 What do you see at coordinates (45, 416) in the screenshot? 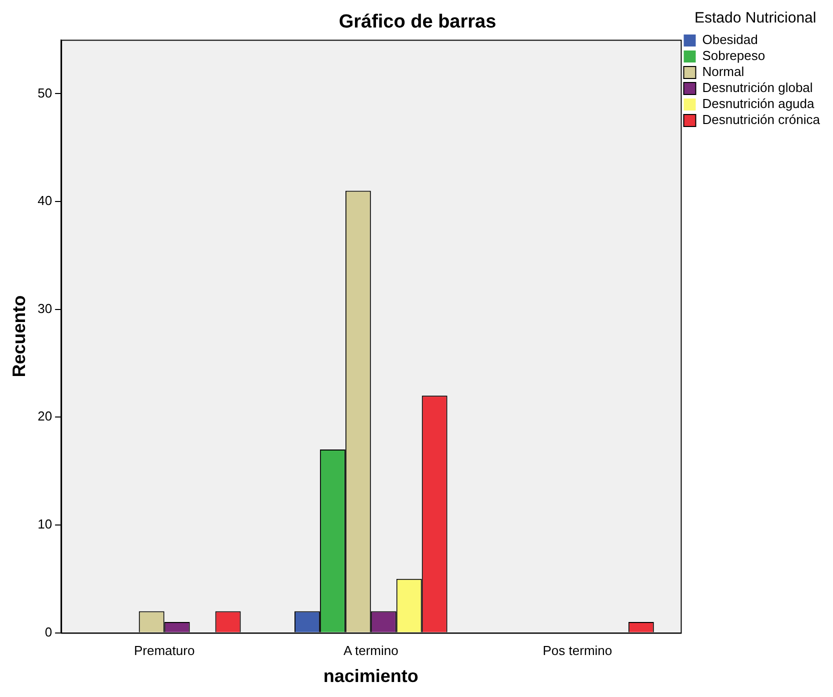
I see `y-tick-label: 20` at bounding box center [45, 416].